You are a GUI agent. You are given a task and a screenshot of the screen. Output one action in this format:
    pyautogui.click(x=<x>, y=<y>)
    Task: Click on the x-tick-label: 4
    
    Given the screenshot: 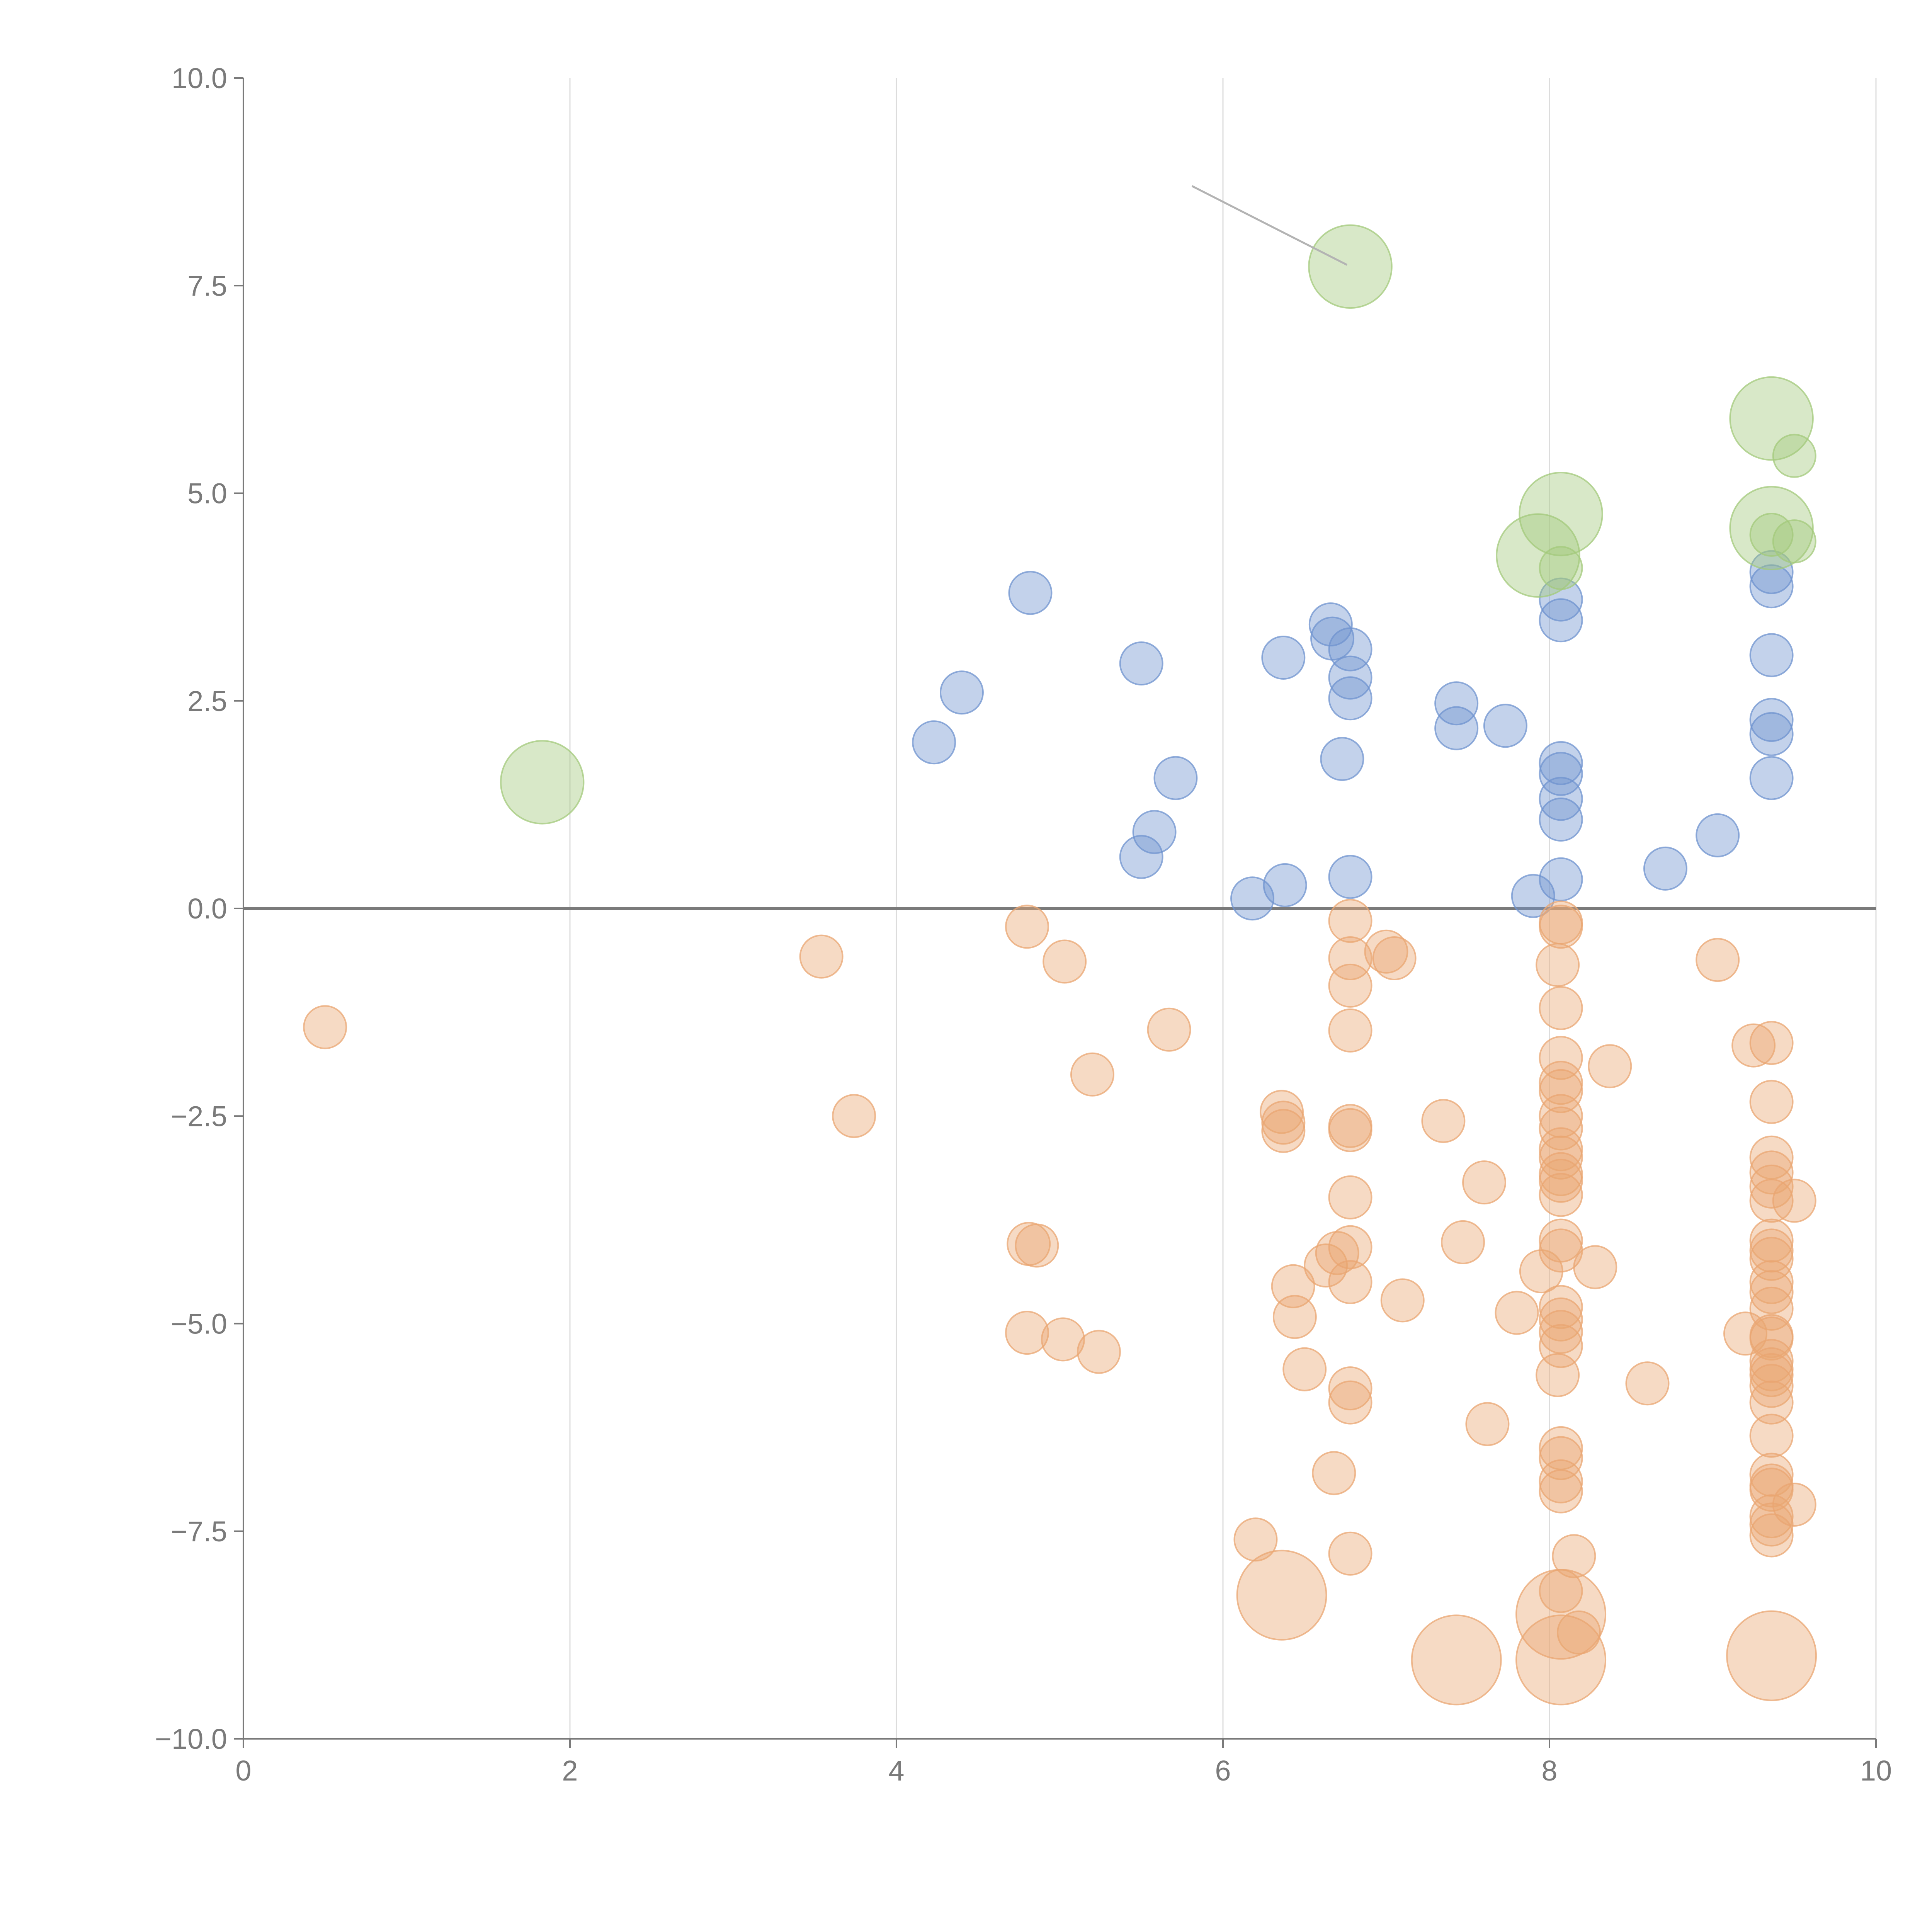 What is the action you would take?
    pyautogui.click(x=896, y=1771)
    